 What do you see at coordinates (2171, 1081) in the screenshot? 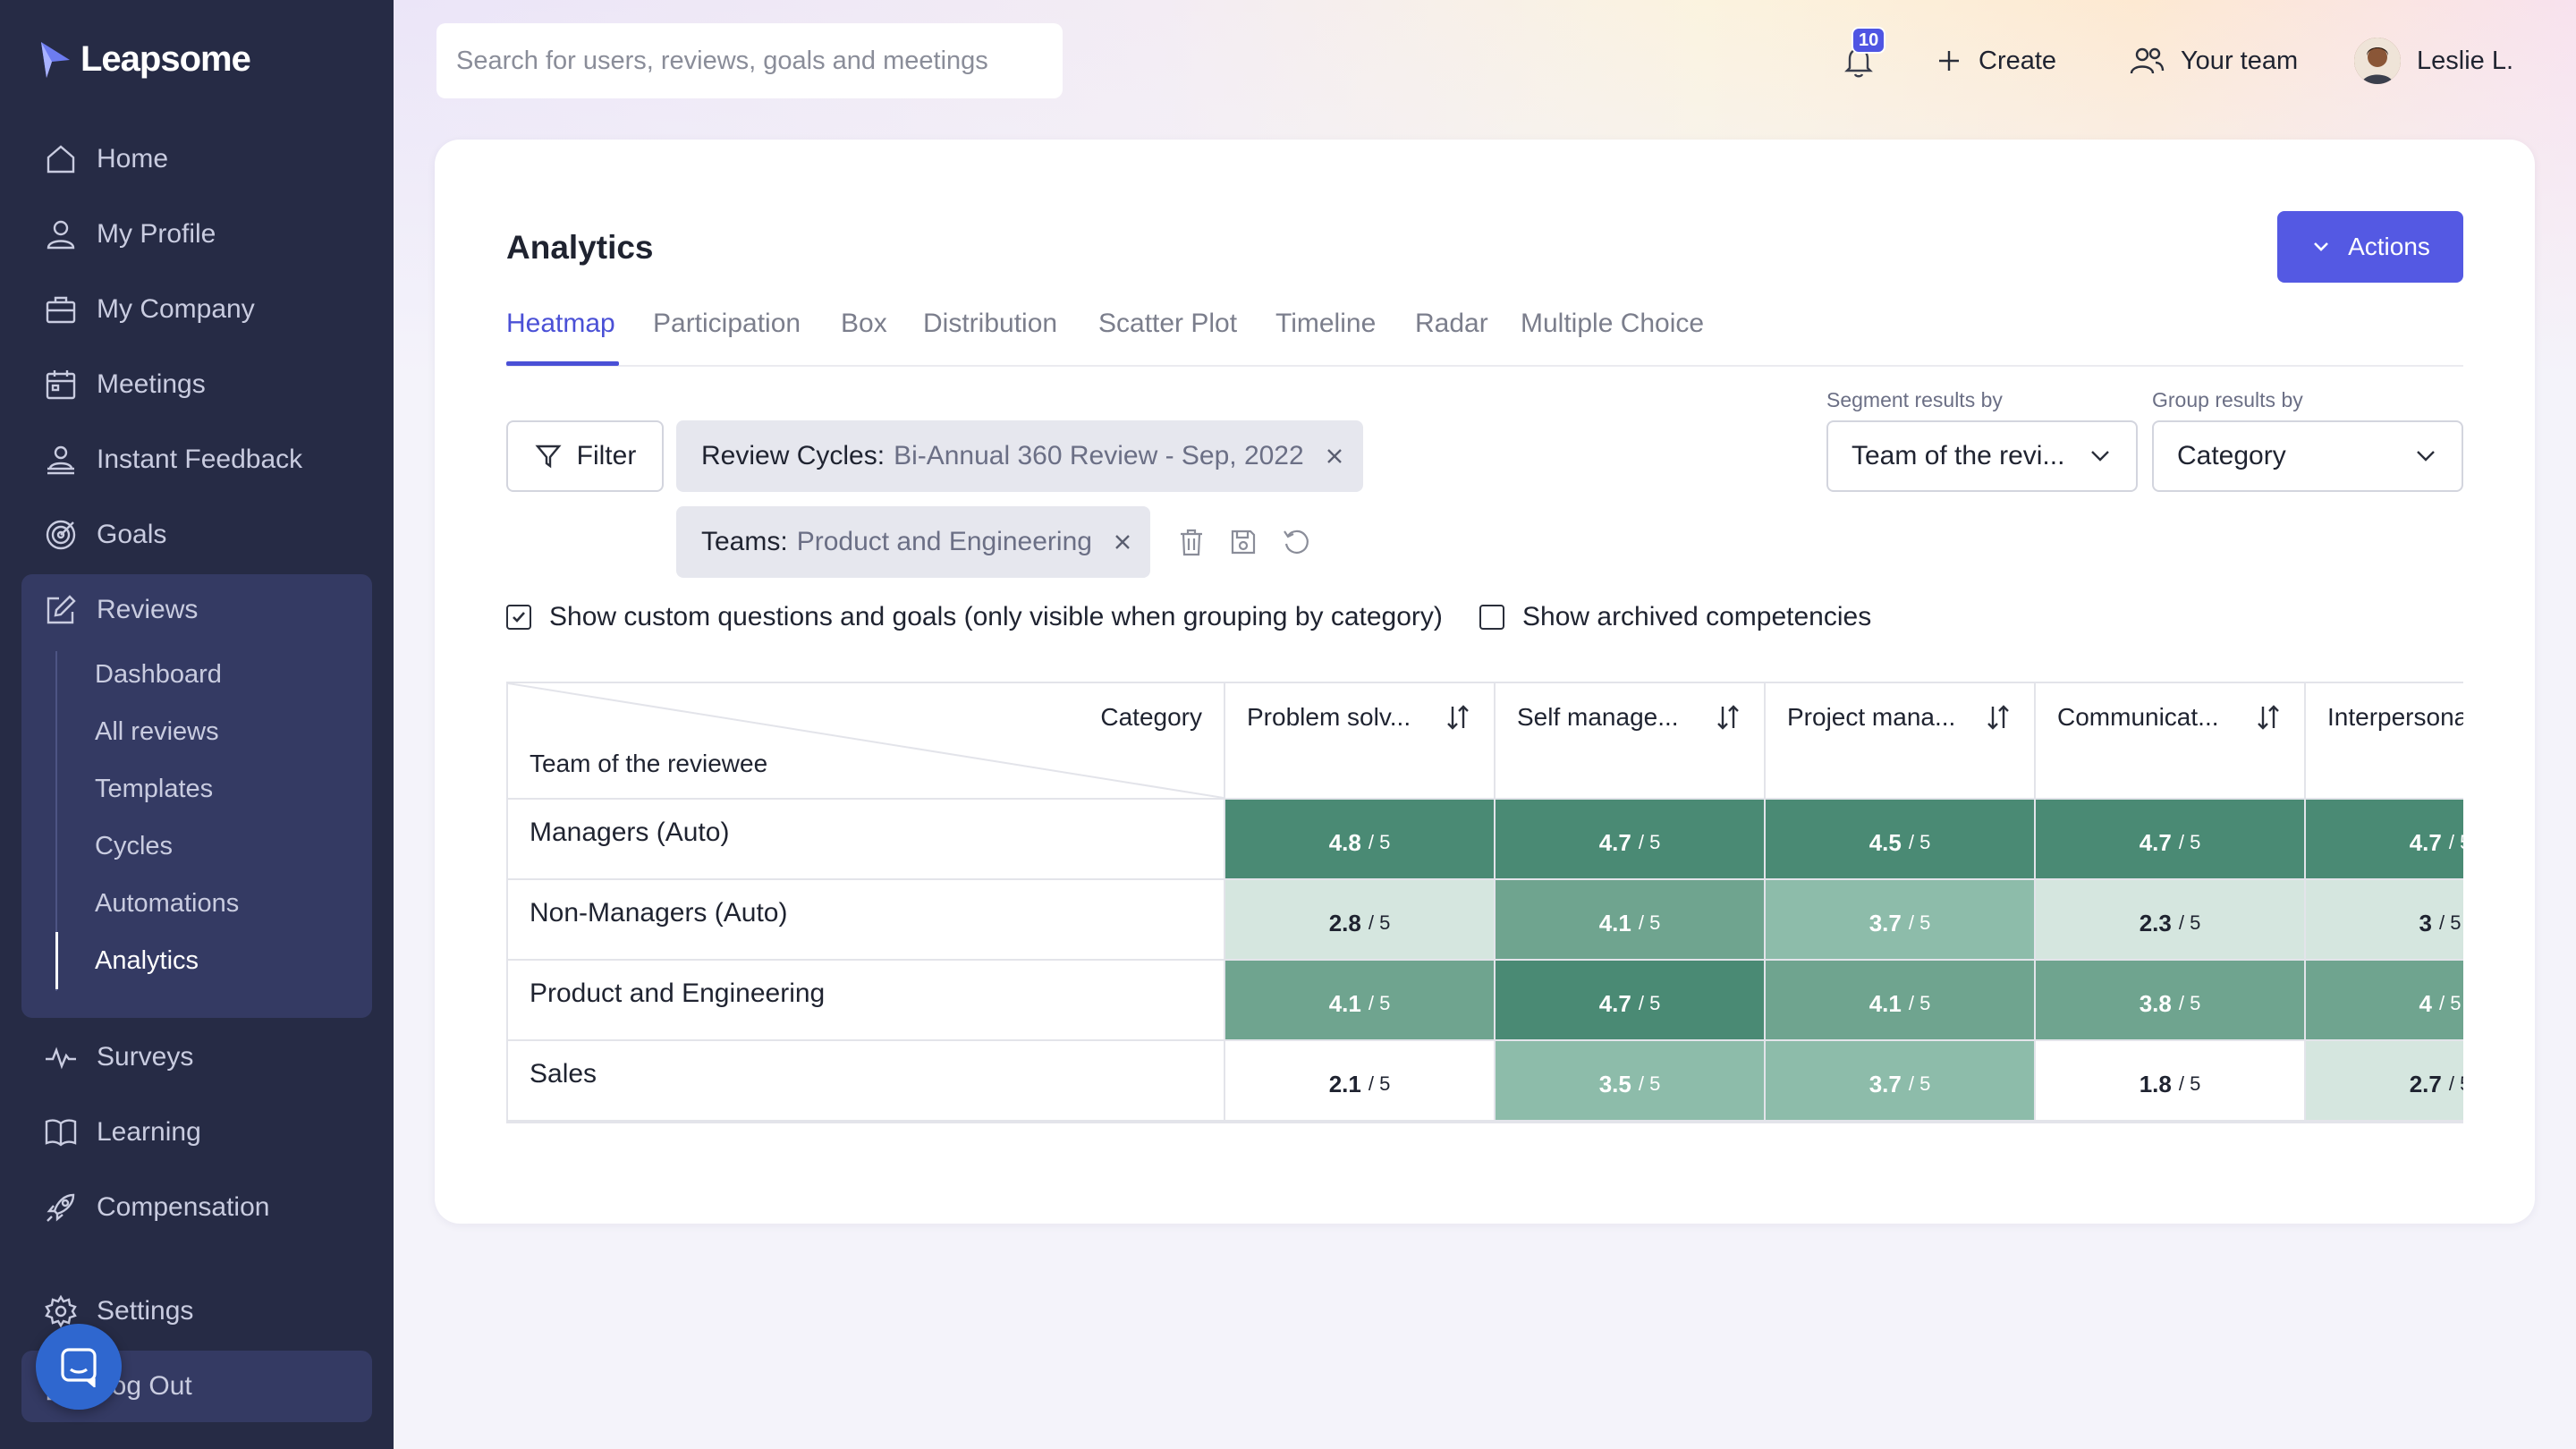
I see `heatmap-cell: 1.8 / 5` at bounding box center [2171, 1081].